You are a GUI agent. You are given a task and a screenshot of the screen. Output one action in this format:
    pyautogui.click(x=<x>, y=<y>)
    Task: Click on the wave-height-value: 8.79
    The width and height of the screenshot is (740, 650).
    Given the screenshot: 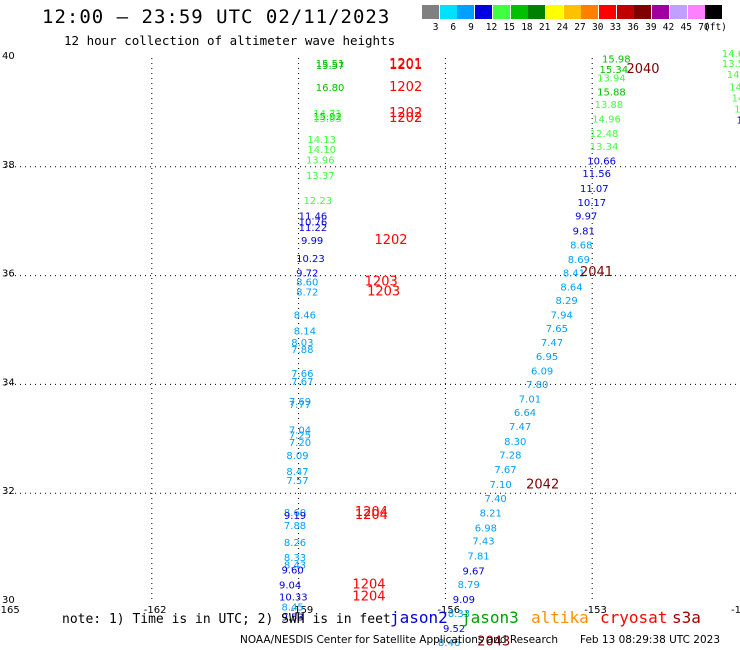 What is the action you would take?
    pyautogui.click(x=469, y=585)
    